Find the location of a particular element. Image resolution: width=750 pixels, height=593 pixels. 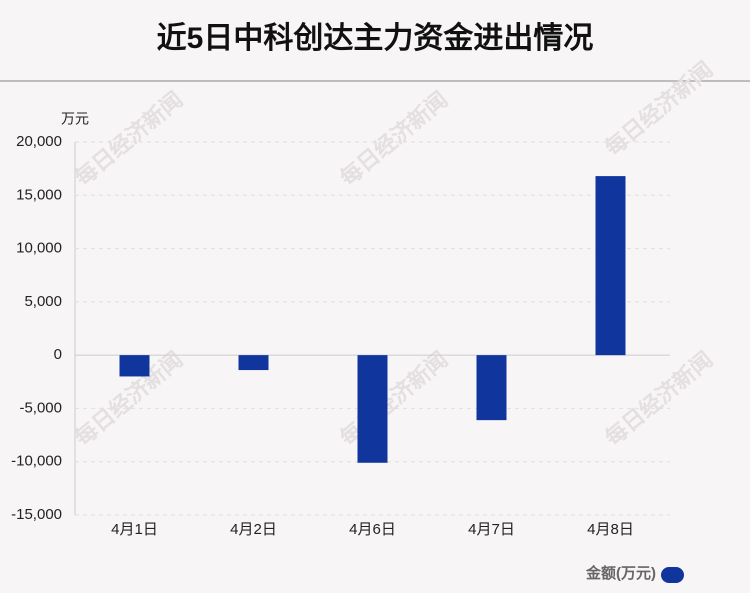

legend-label: 金额(万元) is located at coordinates (620, 573).